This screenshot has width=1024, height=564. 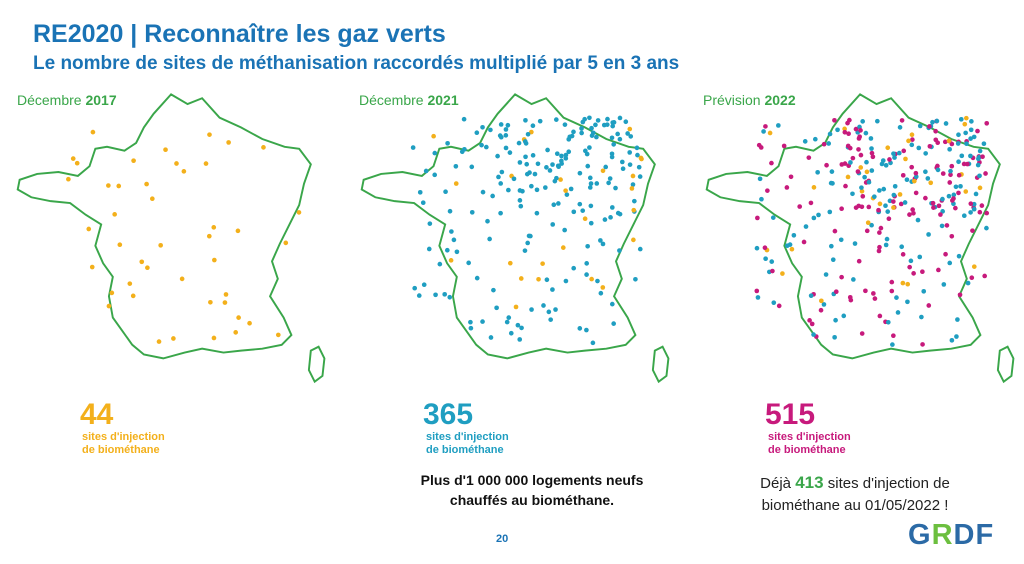 I want to click on slide-title: RE2020 | Reconnaître les gaz verts, so click(x=239, y=34).